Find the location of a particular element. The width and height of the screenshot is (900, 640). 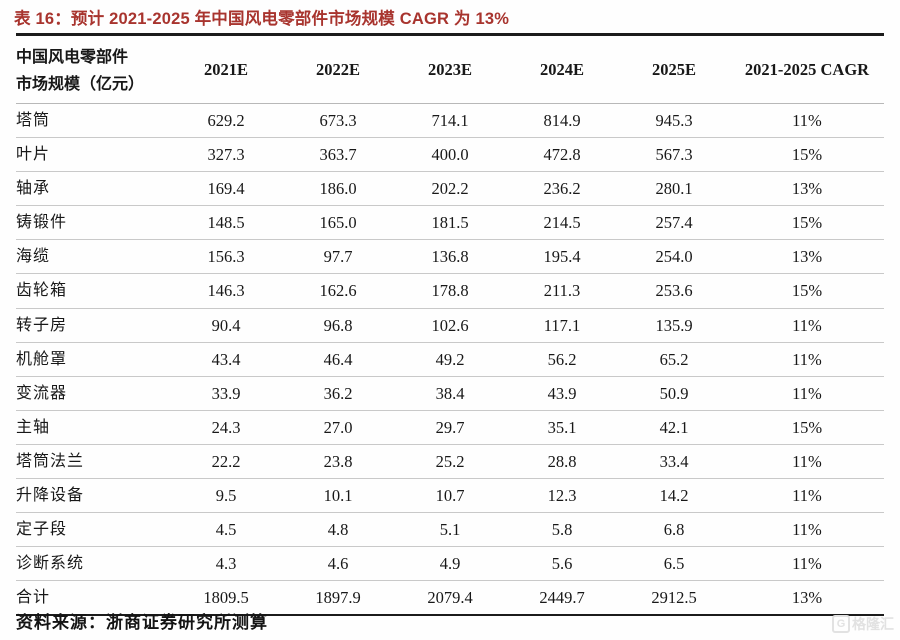

cell-value: 2449.7 is located at coordinates (562, 598).